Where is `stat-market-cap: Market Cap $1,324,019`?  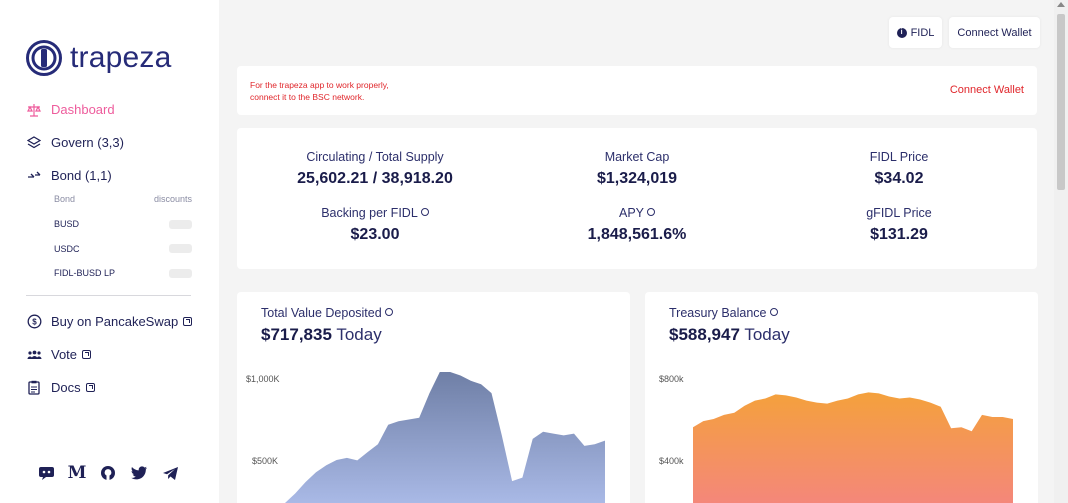
stat-market-cap: Market Cap $1,324,019 is located at coordinates (637, 169).